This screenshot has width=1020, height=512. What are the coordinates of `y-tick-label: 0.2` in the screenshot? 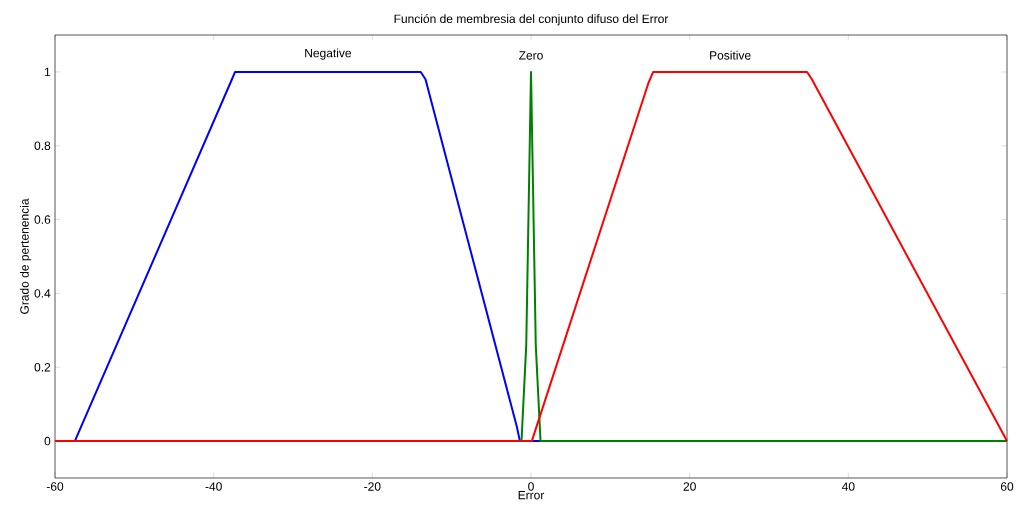 It's located at (42, 367).